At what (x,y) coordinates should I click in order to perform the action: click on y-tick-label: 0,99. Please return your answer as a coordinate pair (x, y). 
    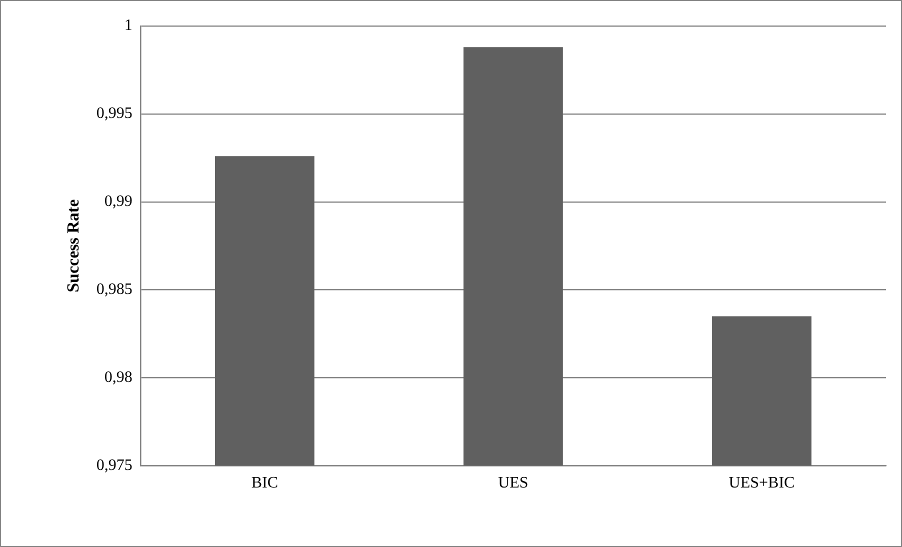
    Looking at the image, I should click on (118, 201).